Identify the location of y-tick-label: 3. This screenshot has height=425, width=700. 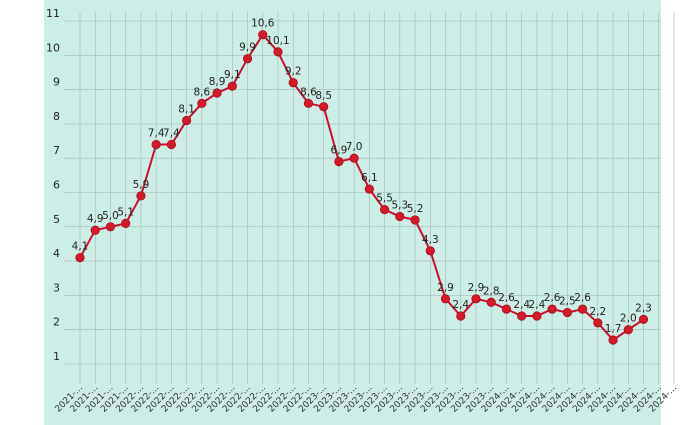
(56, 287).